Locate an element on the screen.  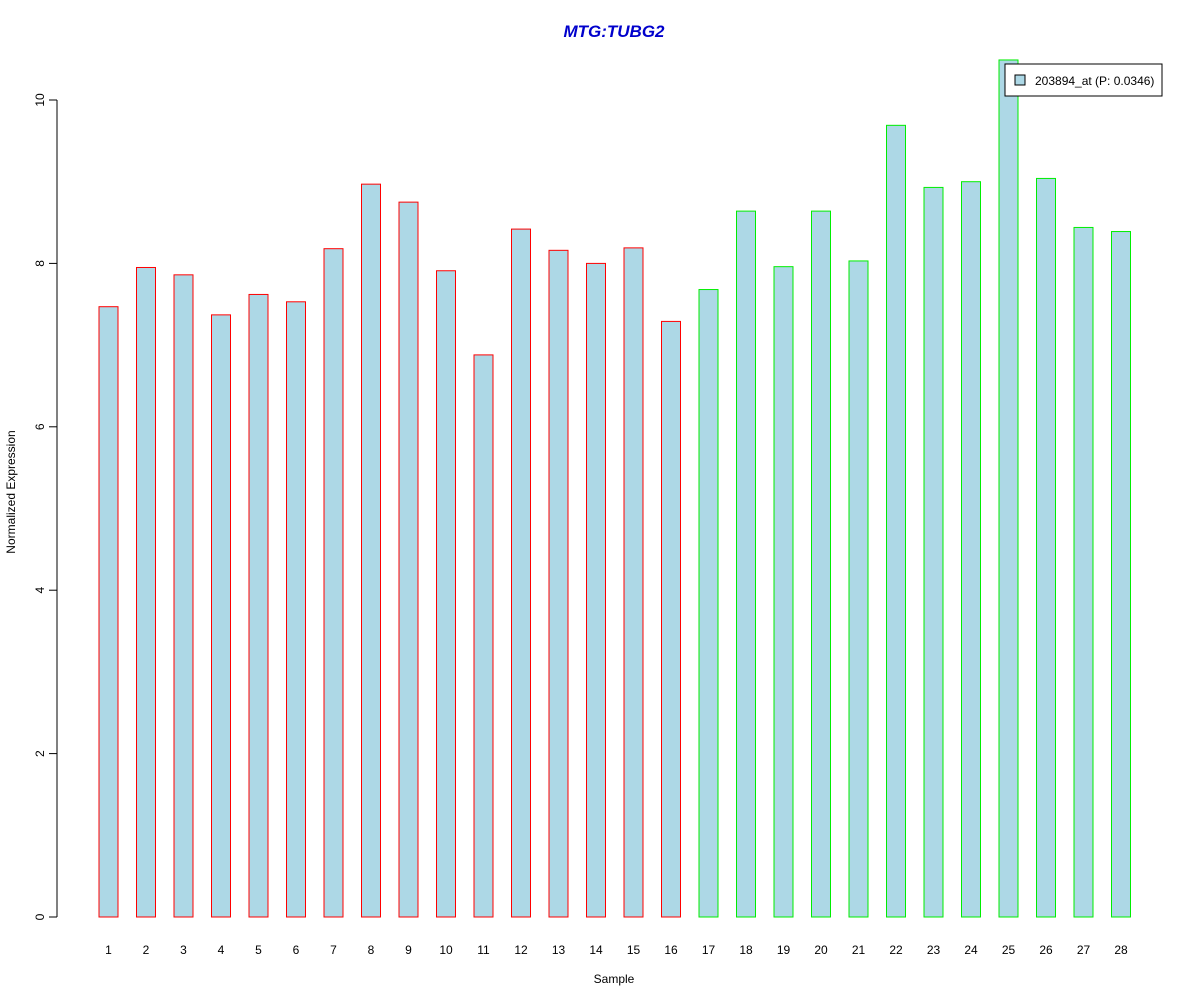
x-tick-label: 9 is located at coordinates (408, 950).